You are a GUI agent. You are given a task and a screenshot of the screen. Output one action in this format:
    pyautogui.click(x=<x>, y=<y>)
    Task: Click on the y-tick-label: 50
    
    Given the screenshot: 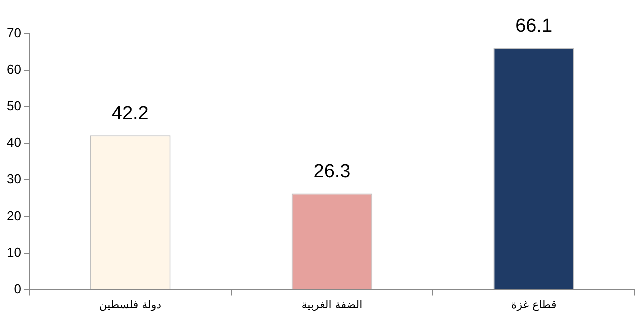 What is the action you would take?
    pyautogui.click(x=14, y=106)
    